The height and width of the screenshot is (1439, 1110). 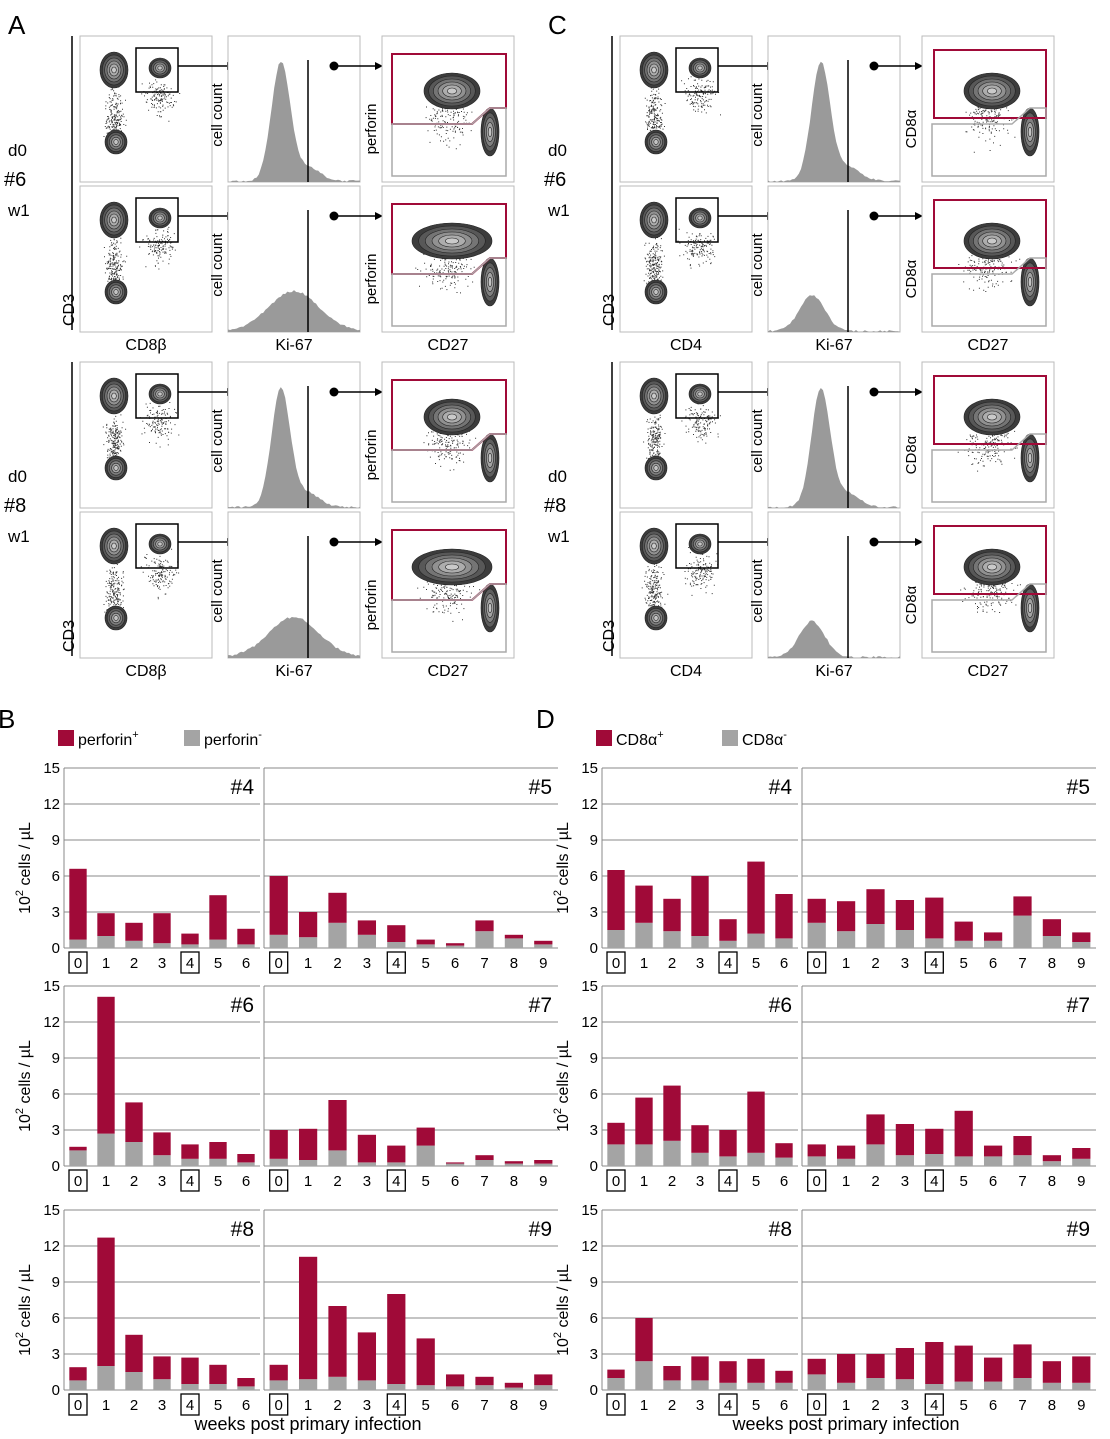 I want to click on animal-id: #7, so click(x=540, y=1005).